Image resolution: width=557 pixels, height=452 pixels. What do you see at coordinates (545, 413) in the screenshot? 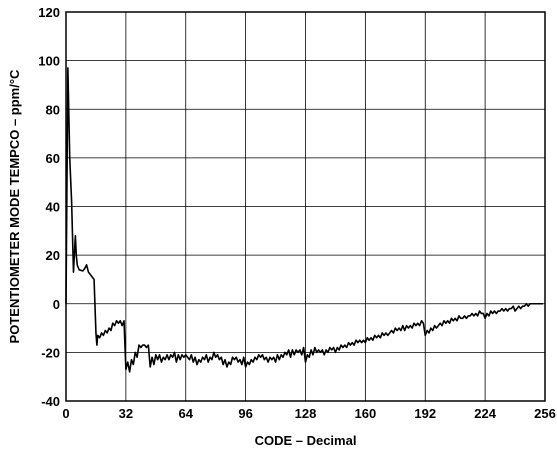
I see `x-tick-label: 256` at bounding box center [545, 413].